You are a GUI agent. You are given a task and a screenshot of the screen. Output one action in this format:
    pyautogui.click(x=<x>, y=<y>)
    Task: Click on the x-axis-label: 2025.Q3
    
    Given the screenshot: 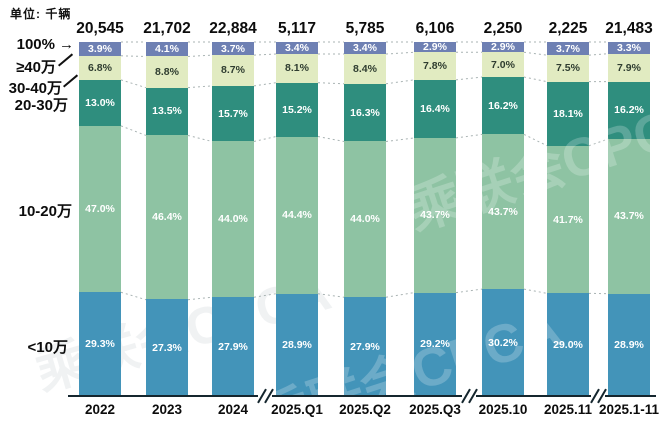 What is the action you would take?
    pyautogui.click(x=435, y=409)
    